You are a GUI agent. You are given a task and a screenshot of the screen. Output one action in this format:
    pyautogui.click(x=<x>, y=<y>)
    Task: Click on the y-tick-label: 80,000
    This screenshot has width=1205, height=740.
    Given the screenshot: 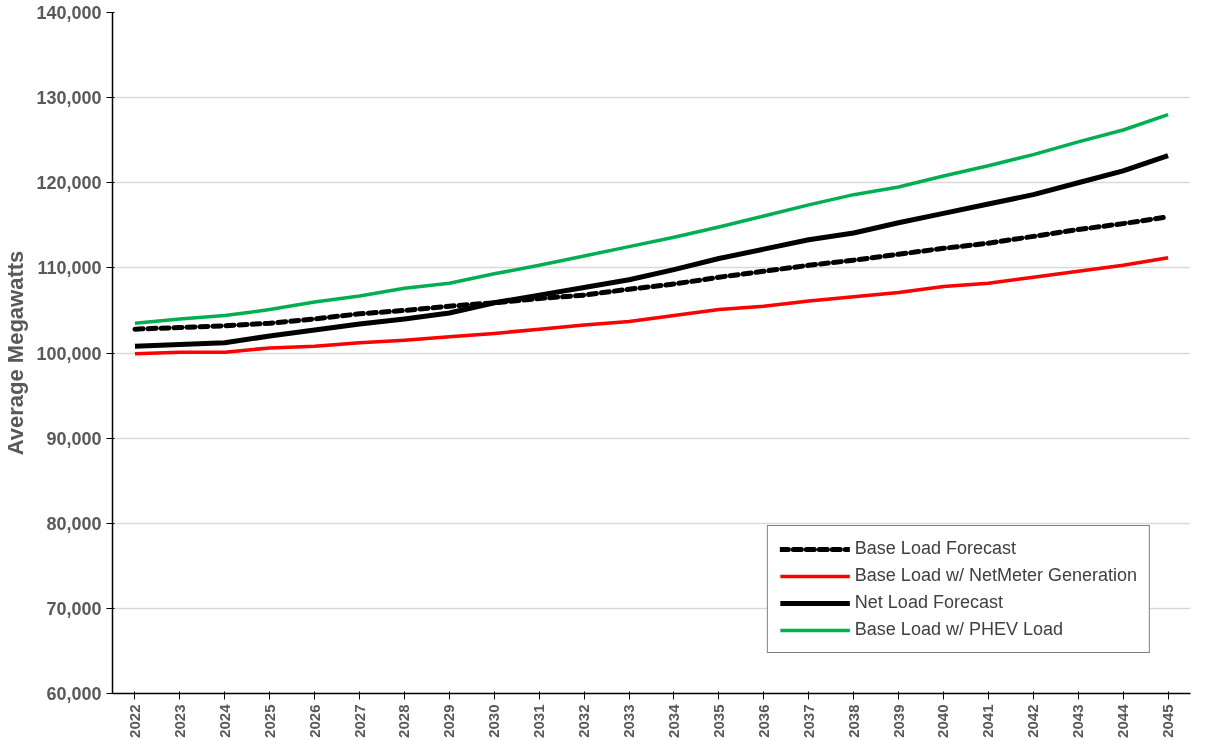 What is the action you would take?
    pyautogui.click(x=74, y=523)
    